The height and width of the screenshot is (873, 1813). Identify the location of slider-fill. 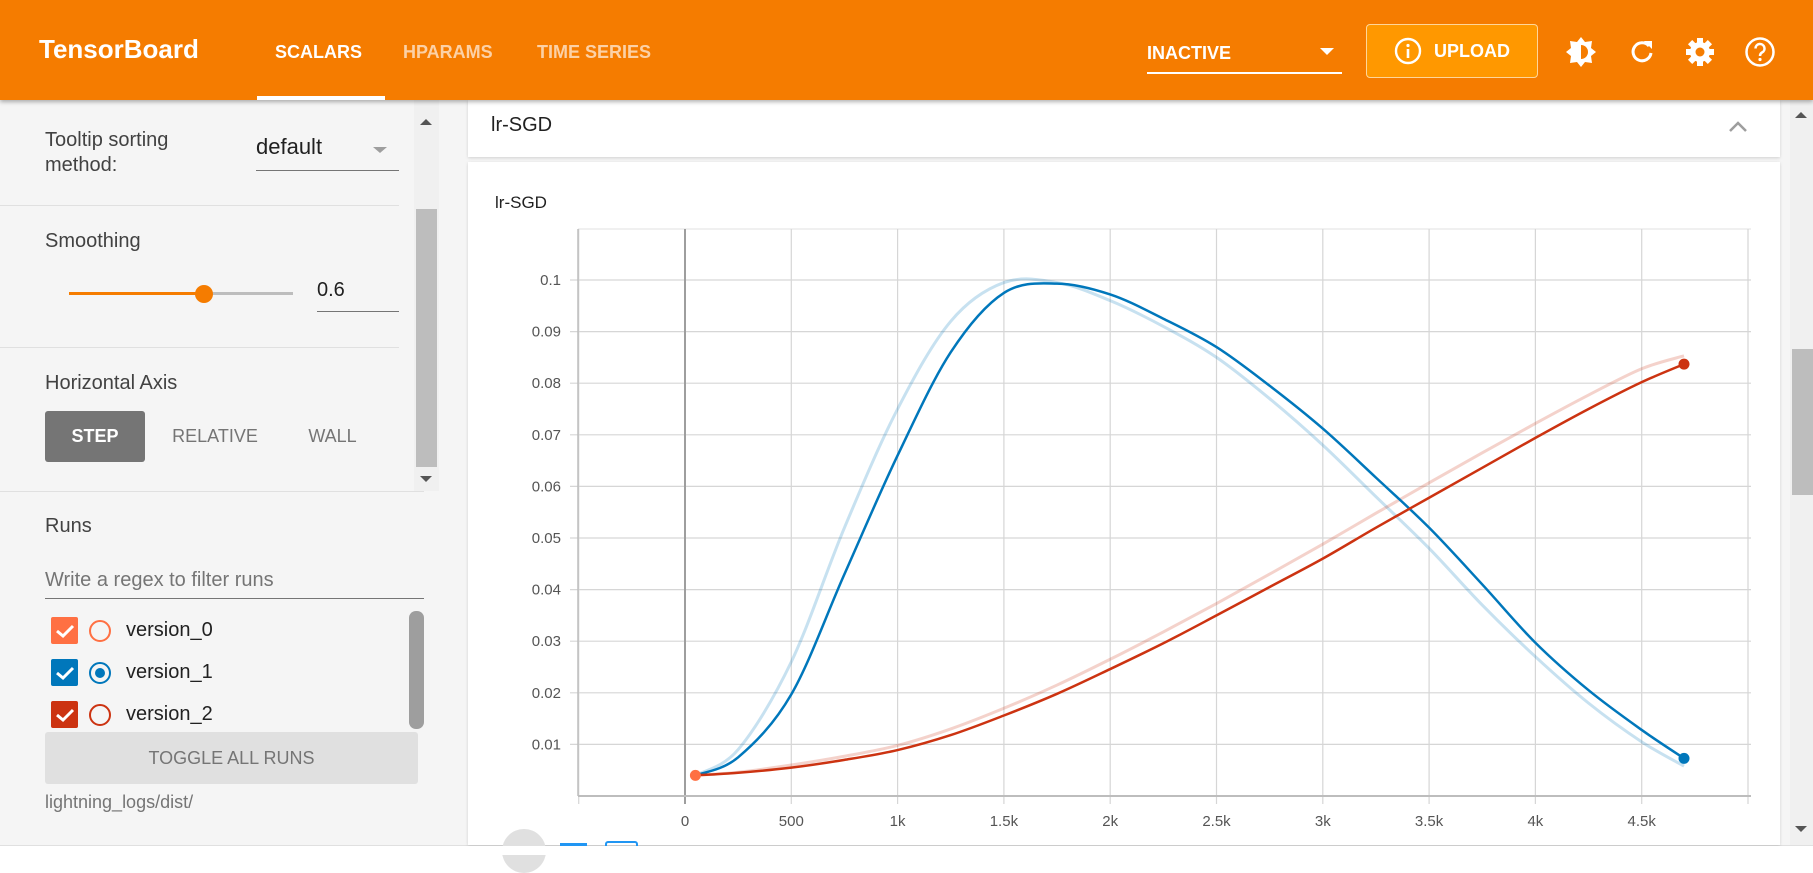
(136, 293).